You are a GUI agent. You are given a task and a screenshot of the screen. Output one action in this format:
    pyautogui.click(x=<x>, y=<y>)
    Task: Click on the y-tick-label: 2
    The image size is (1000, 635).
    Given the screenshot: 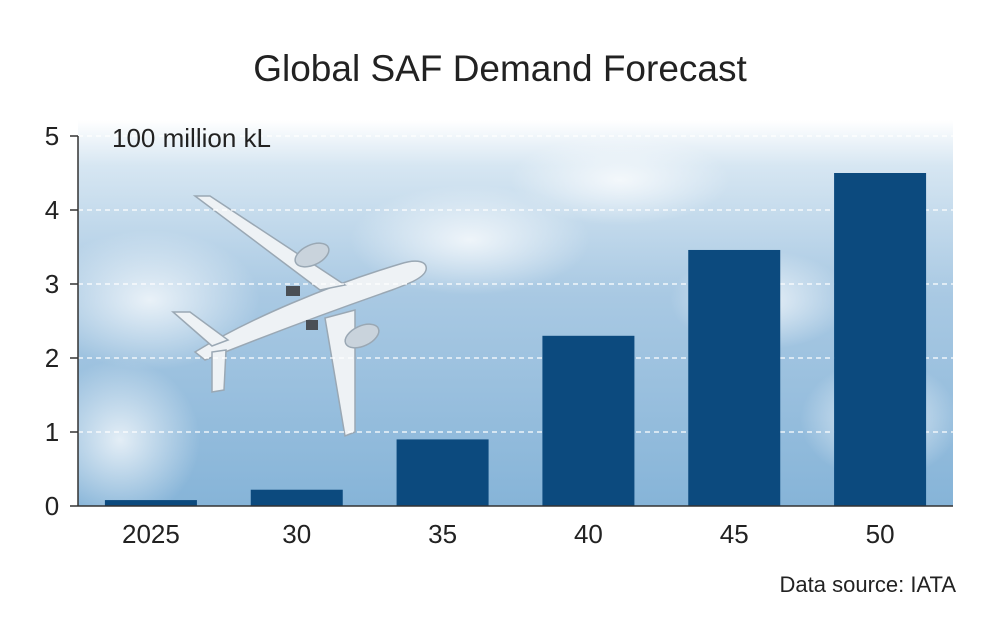 What is the action you would take?
    pyautogui.click(x=52, y=358)
    